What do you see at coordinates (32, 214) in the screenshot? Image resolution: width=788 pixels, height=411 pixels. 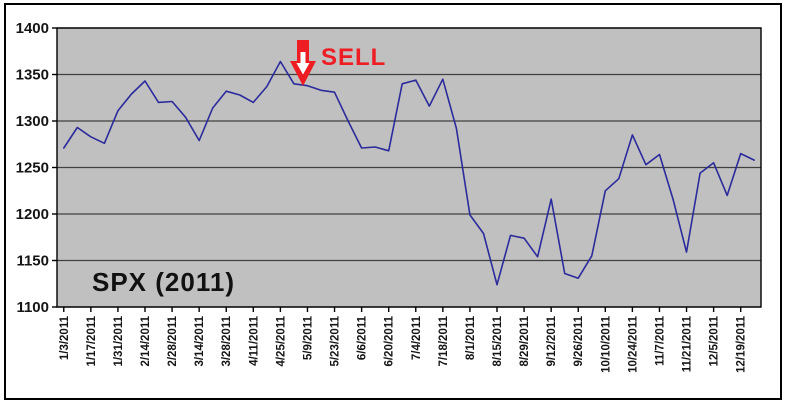 I see `y-axis-label: 1200` at bounding box center [32, 214].